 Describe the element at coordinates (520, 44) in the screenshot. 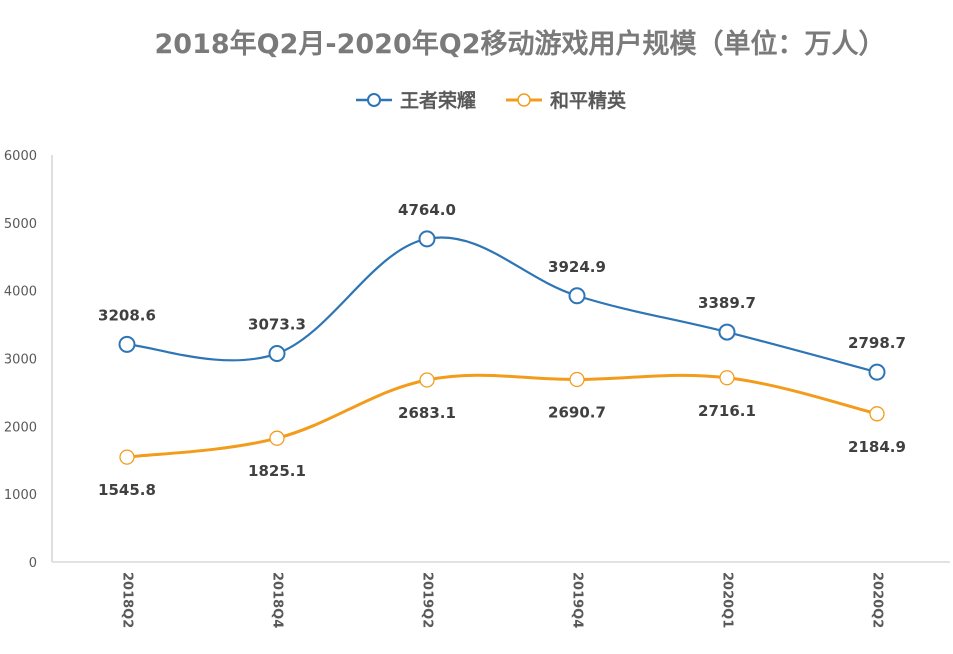

I see `chart-title: 2018年Q2月-2020年Q2移动游戏用户规模（单位：万人）` at that location.